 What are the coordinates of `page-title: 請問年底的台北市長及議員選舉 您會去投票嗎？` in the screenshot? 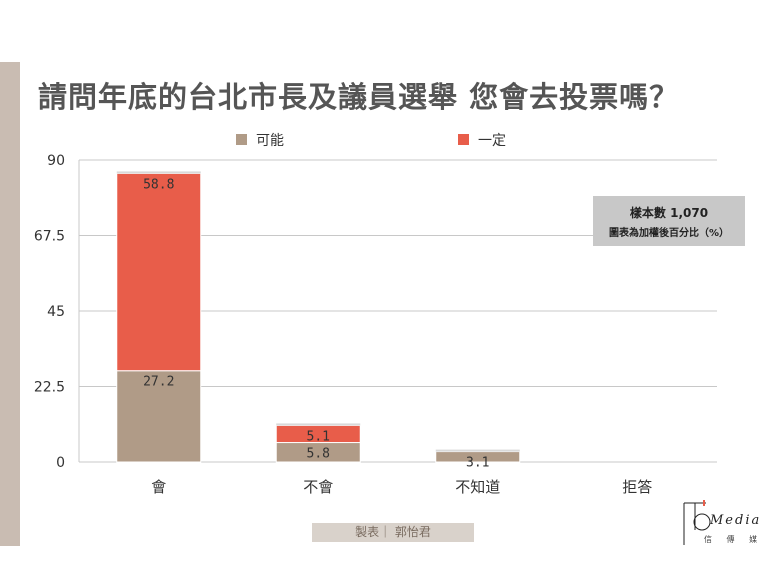 It's located at (359, 97).